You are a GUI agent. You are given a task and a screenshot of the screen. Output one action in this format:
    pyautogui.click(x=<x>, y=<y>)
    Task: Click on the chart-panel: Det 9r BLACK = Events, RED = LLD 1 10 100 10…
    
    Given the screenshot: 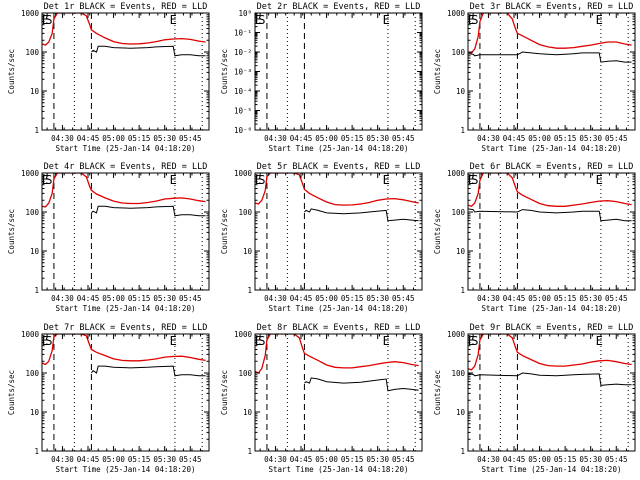 What is the action you would take?
    pyautogui.click(x=534, y=398)
    